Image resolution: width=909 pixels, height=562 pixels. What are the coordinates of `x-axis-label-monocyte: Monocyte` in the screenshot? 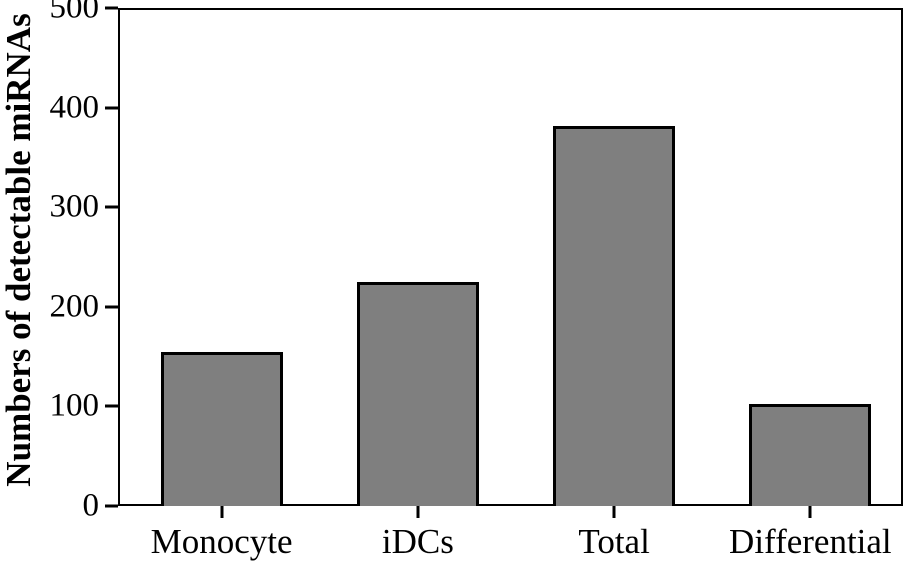 It's located at (221, 541).